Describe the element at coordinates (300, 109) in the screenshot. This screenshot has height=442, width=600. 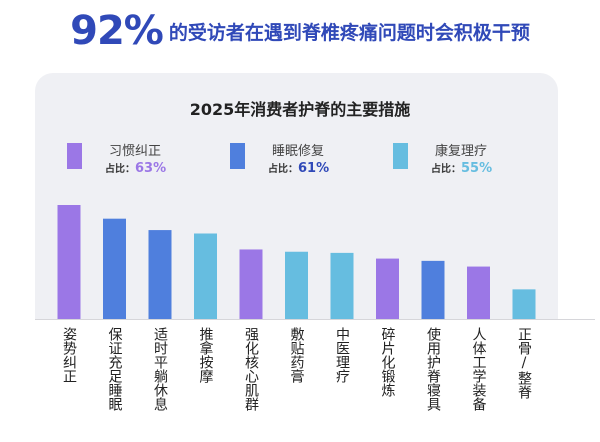
I see `chart-title: 2025年消费者护脊的主要措施` at that location.